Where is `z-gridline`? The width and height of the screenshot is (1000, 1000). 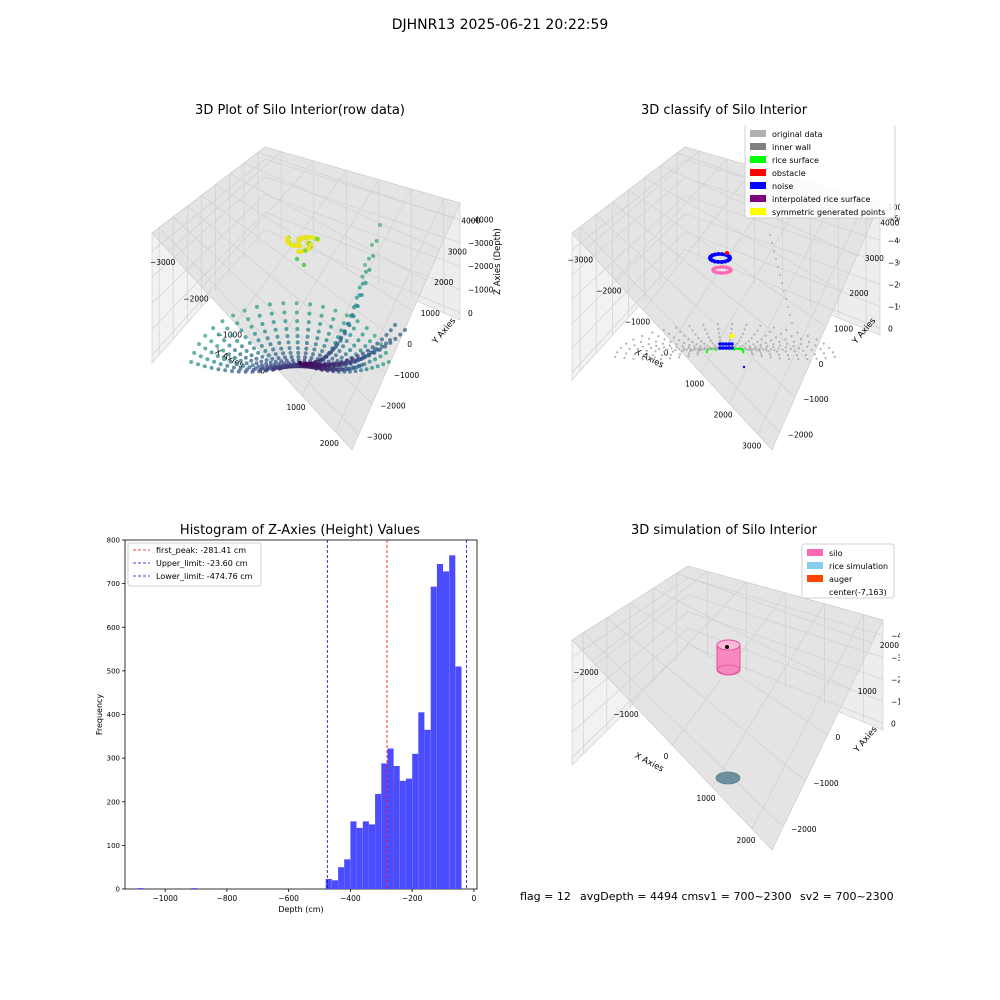
z-gridline is located at coordinates (727, 680).